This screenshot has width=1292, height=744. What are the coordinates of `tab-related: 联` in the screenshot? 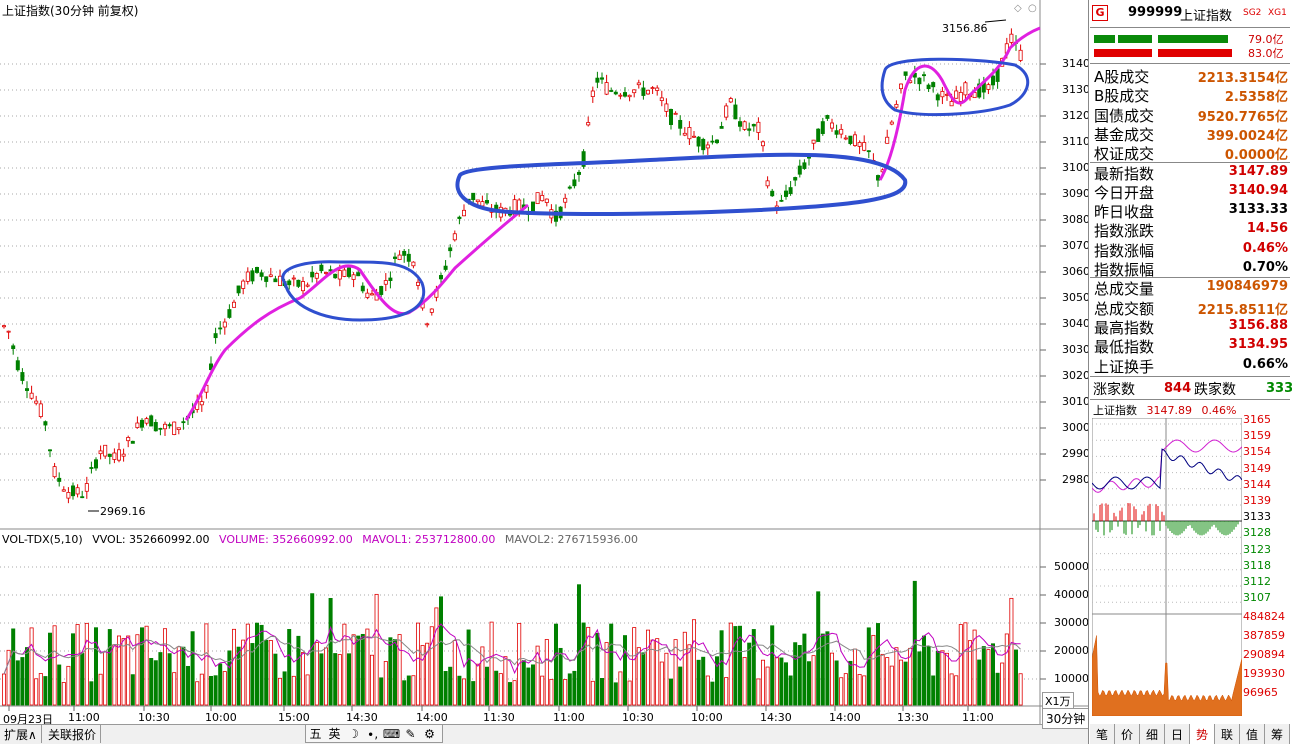 It's located at (1227, 734).